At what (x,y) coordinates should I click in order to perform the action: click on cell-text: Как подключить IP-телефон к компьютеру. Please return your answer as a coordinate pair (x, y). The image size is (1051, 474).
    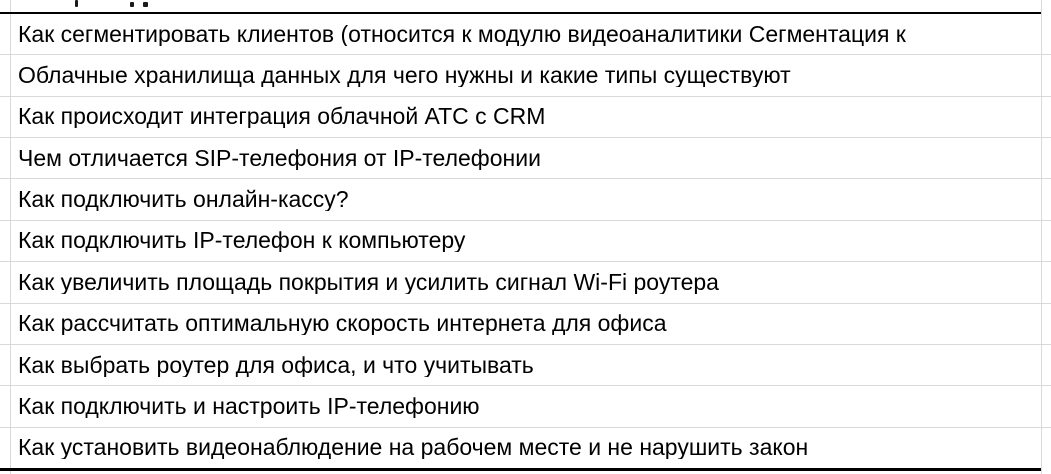
    Looking at the image, I should click on (242, 241).